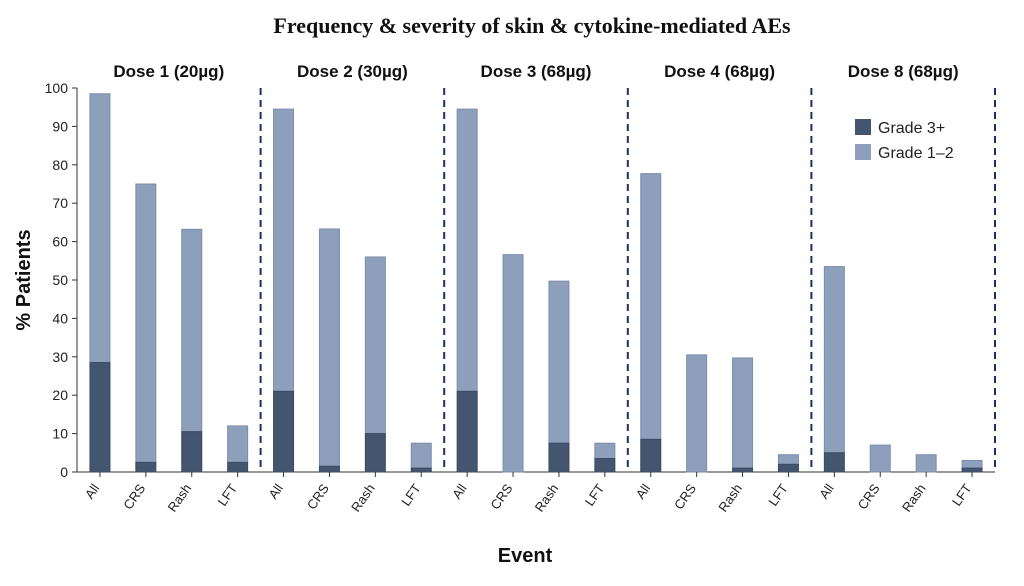 Image resolution: width=1024 pixels, height=586 pixels. I want to click on y-tick-label: 30, so click(60, 357).